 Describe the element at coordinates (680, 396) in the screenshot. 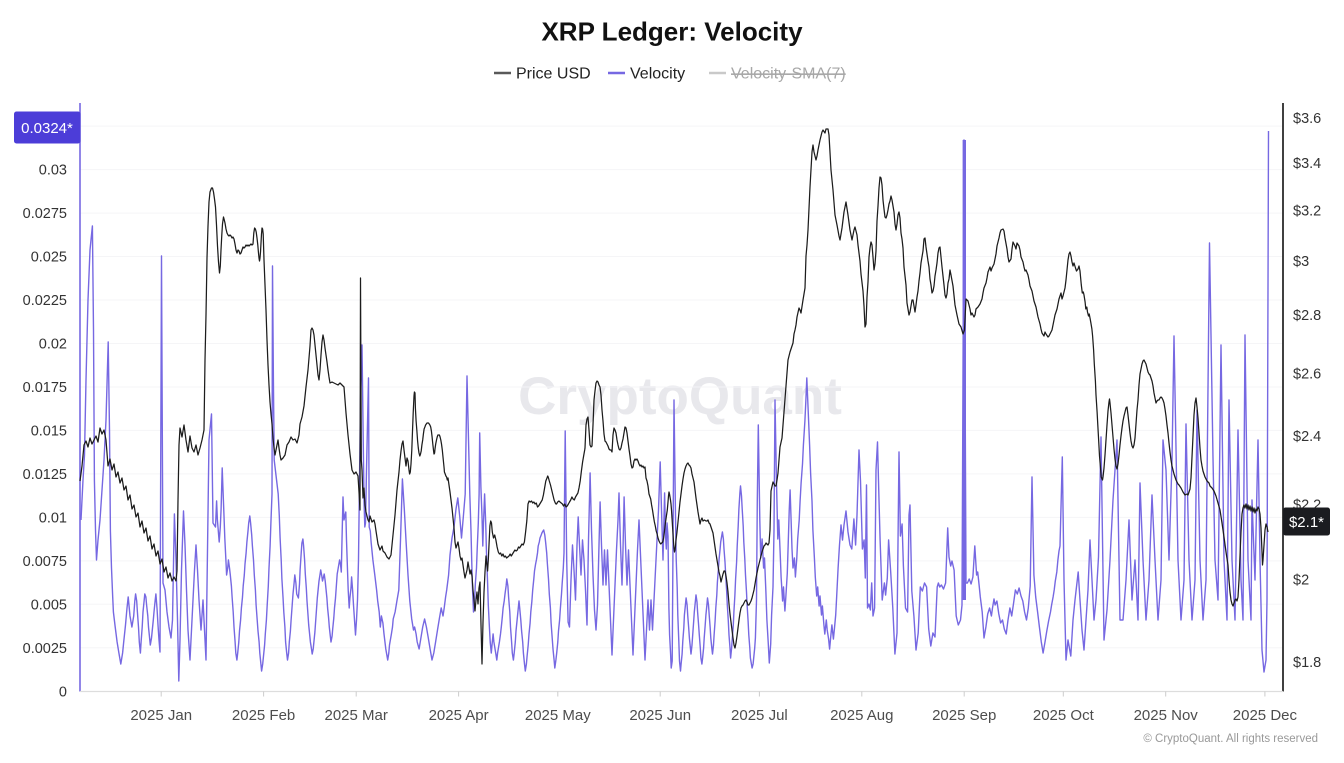

I see `svg-text: CryptoQuant` at that location.